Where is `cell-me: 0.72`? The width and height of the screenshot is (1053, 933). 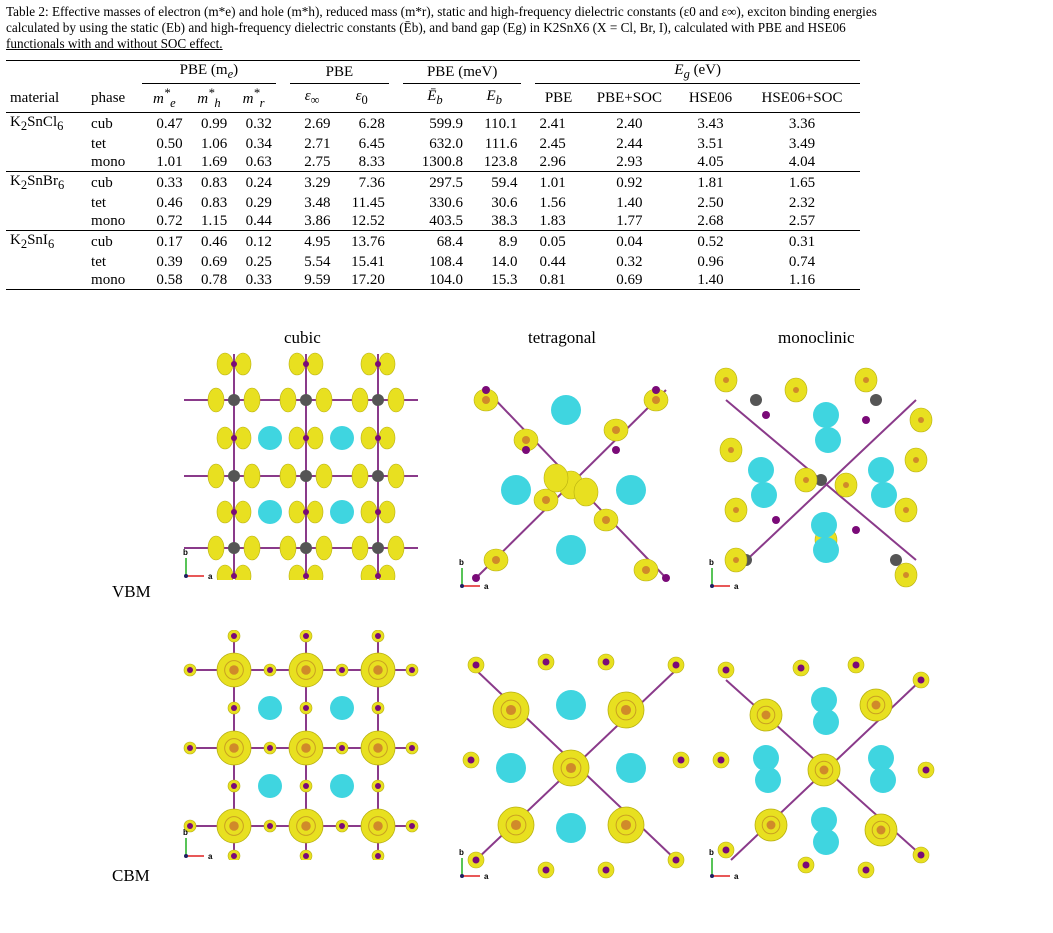 cell-me: 0.72 is located at coordinates (169, 221).